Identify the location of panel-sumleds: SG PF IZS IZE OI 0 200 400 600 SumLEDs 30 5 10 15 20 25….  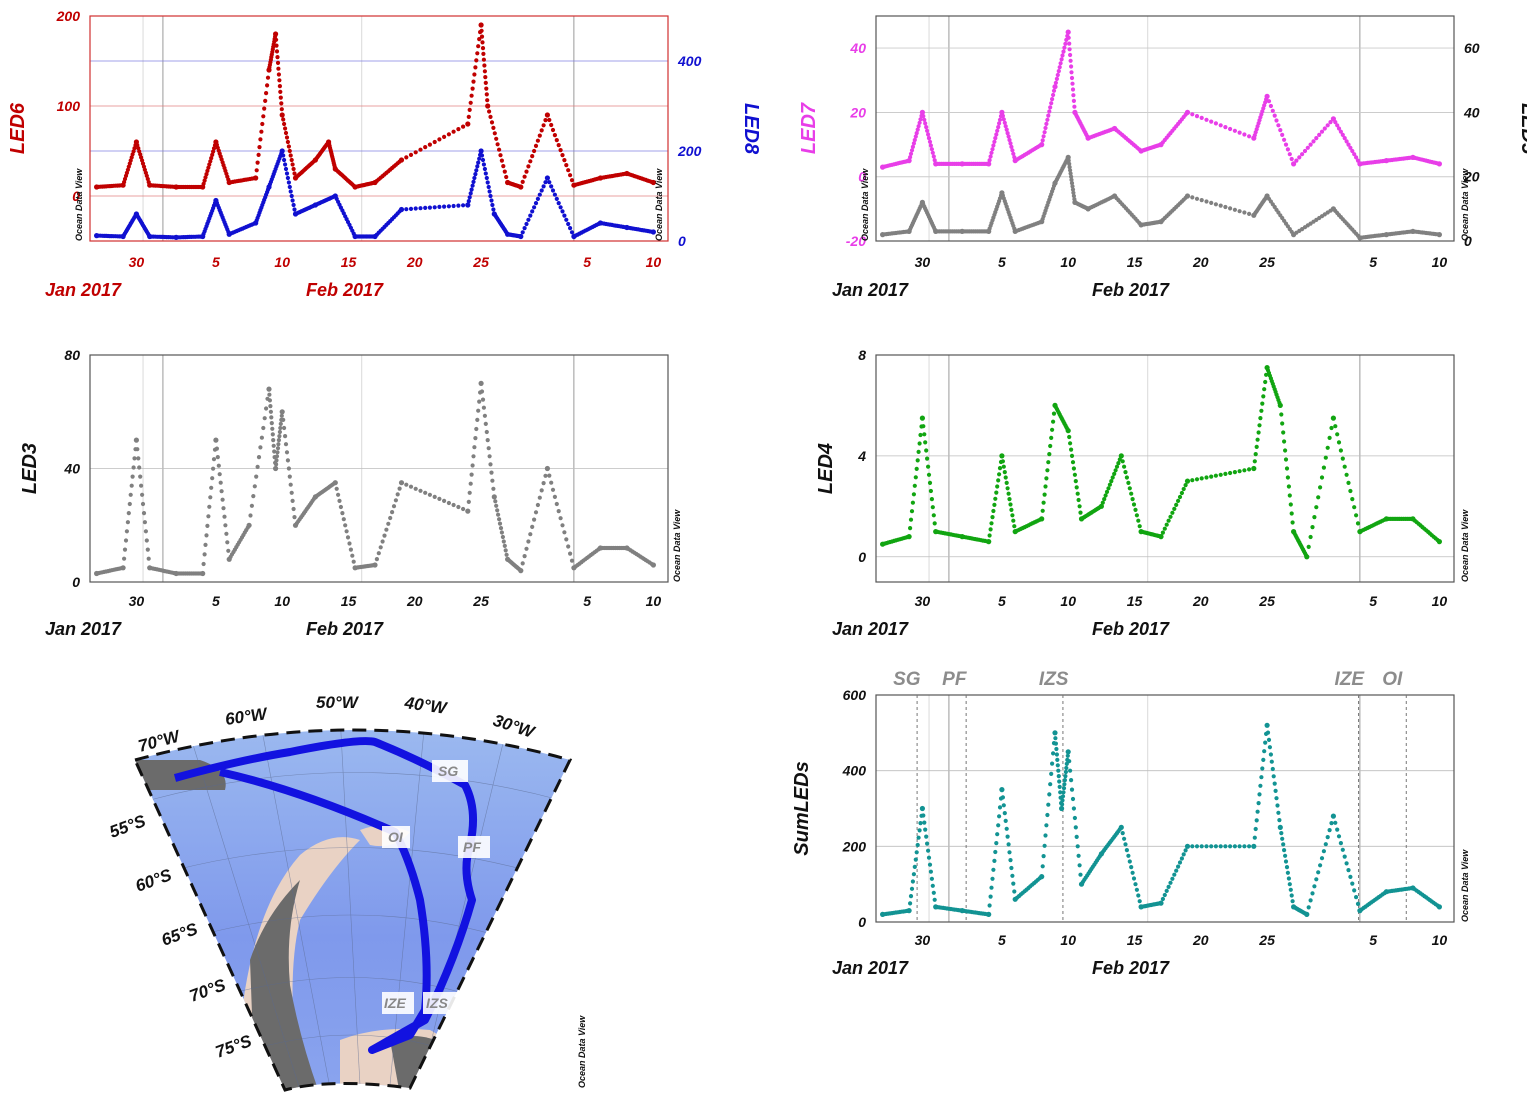
(1130, 823).